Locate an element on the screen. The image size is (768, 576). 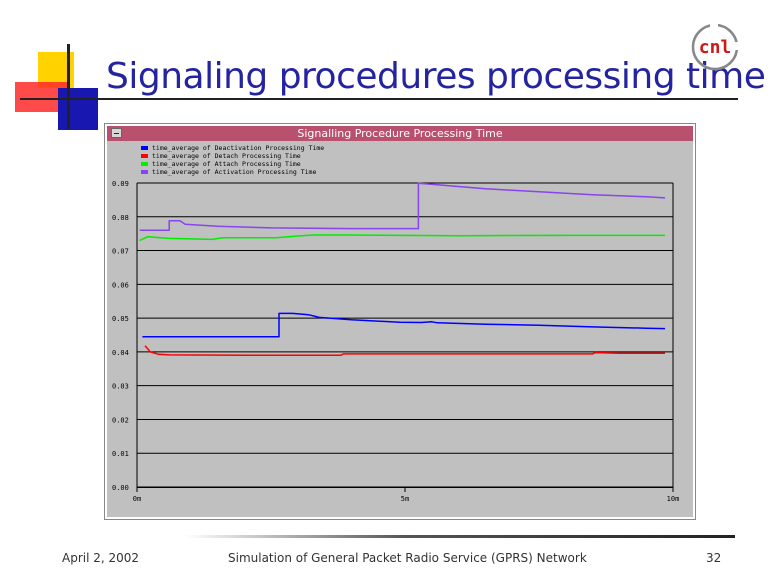
logo-text: cnl is located at coordinates (715, 47).